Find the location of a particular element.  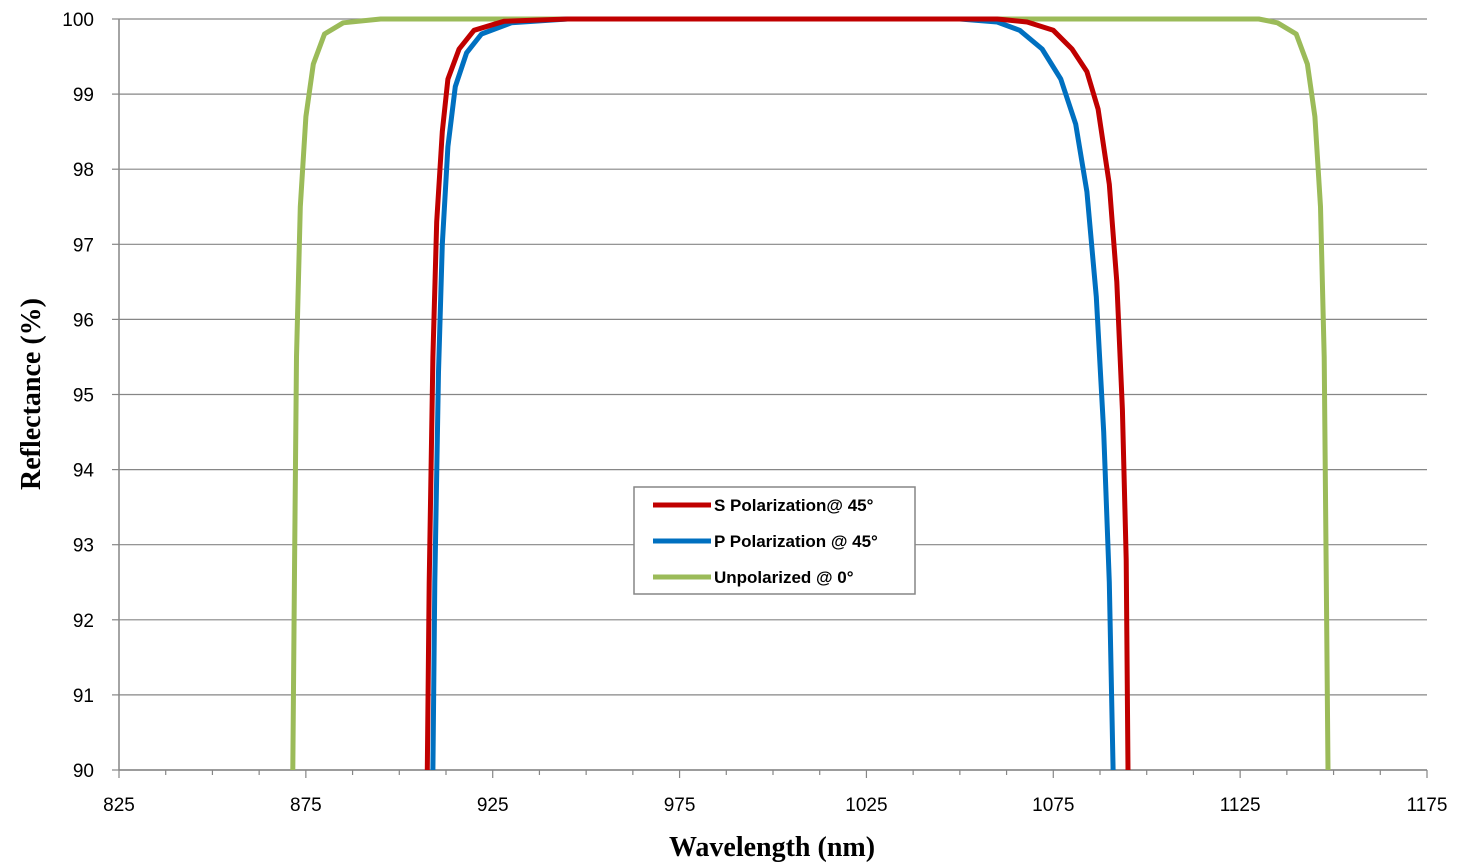

x-tick-labels: 825 875 925 975 1025 1075 1125 1175 is located at coordinates (775, 805).